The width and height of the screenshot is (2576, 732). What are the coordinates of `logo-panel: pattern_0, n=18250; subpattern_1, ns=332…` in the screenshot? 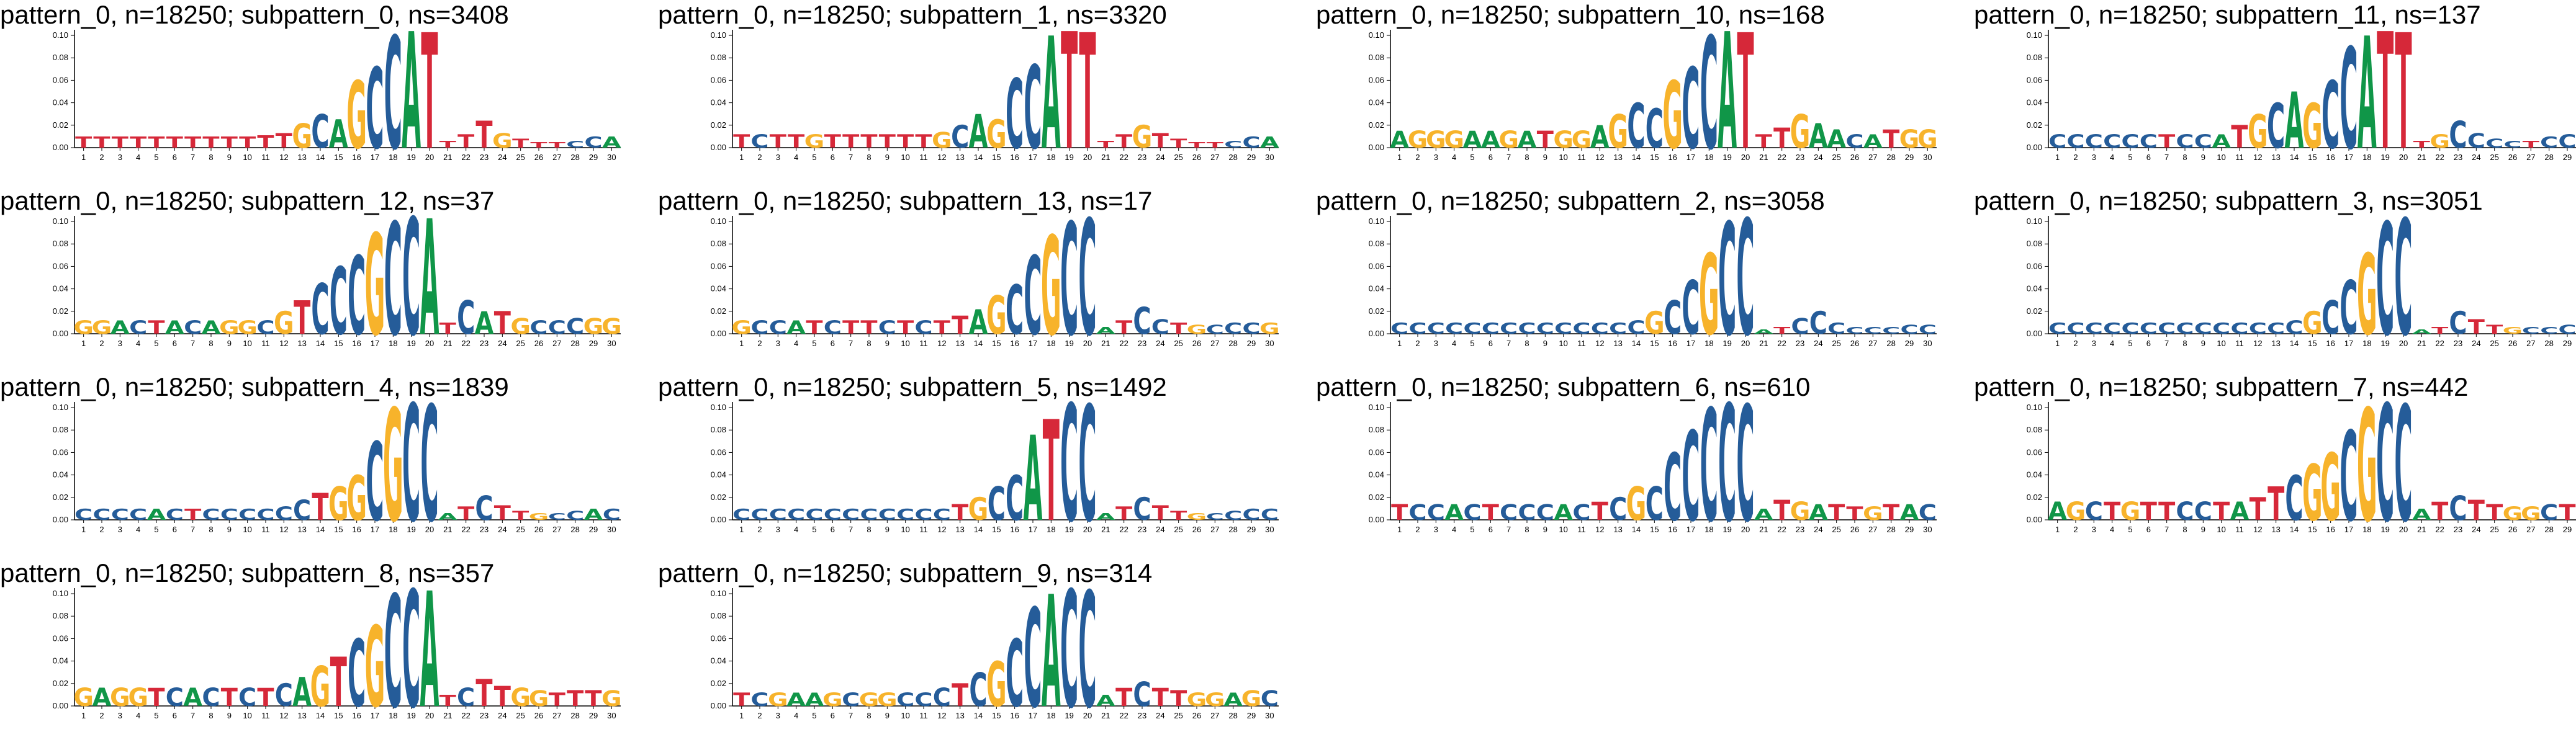 It's located at (968, 92).